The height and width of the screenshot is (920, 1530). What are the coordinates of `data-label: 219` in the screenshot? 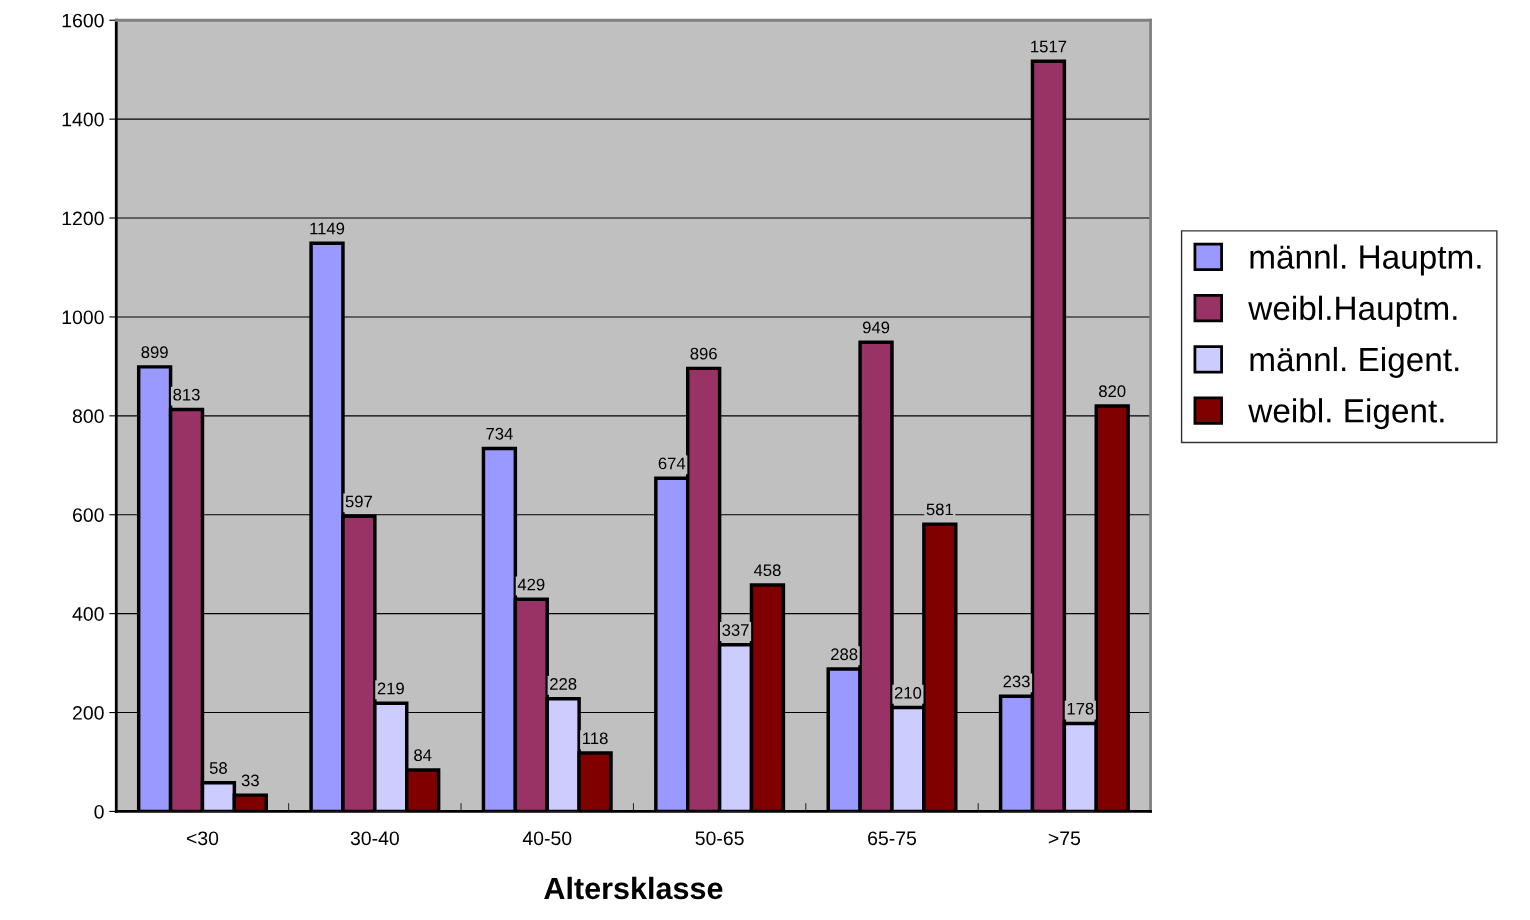 It's located at (390, 688).